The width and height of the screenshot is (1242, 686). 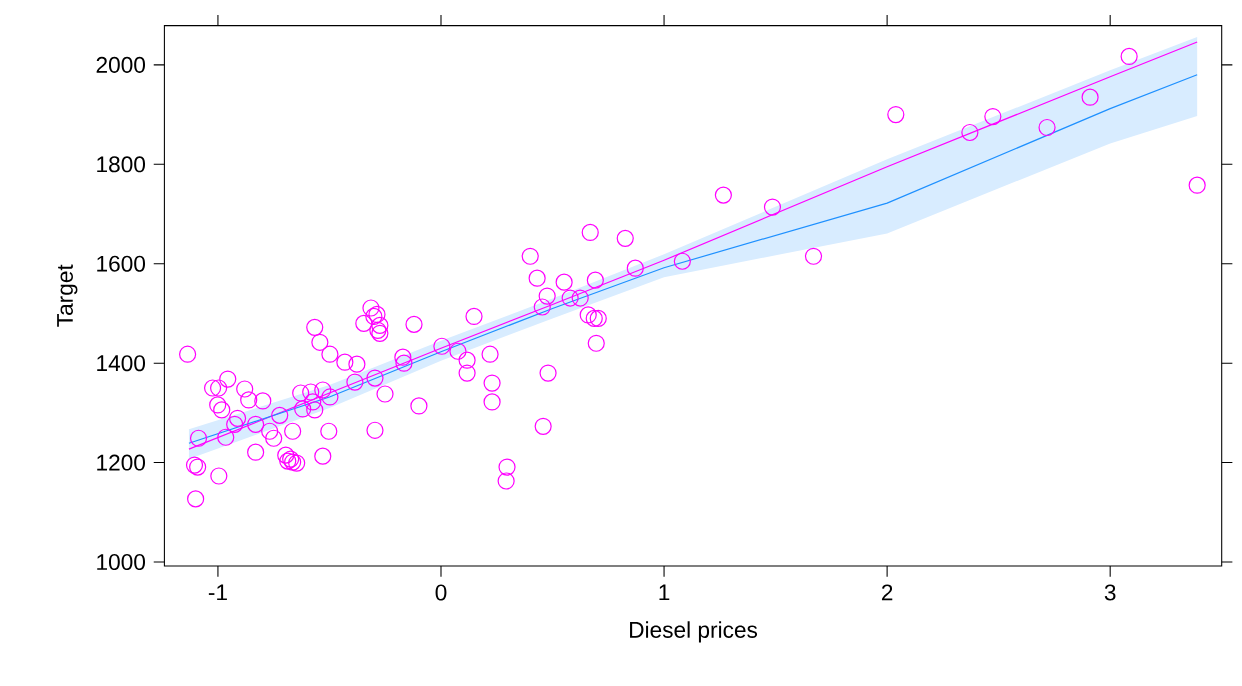 What do you see at coordinates (121, 164) in the screenshot?
I see `y-tick-label: 1800` at bounding box center [121, 164].